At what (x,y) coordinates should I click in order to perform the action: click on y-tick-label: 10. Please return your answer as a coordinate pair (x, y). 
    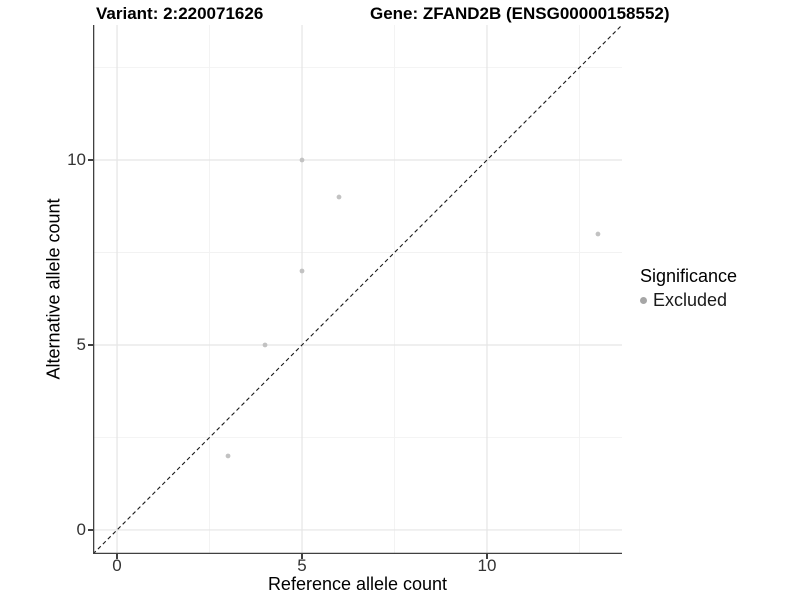
    Looking at the image, I should click on (76, 160).